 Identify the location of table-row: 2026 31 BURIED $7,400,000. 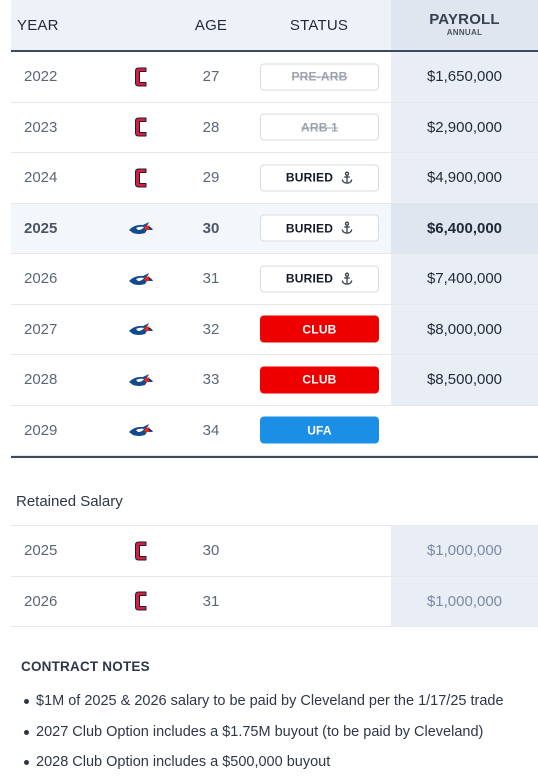
(274, 279).